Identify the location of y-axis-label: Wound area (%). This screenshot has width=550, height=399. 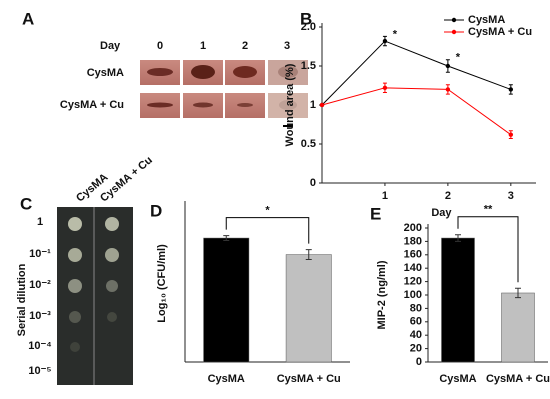
(290, 104).